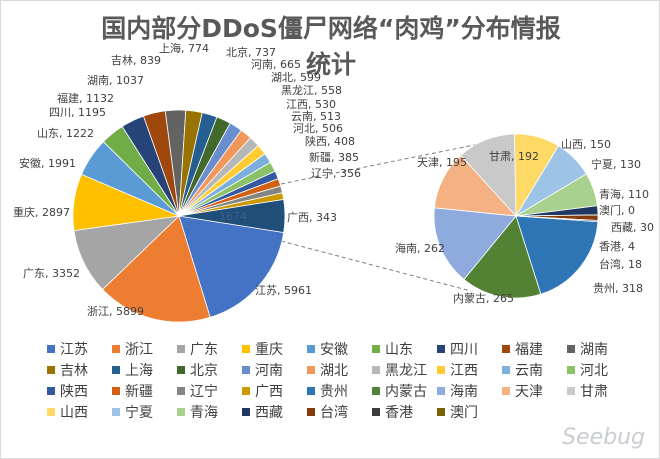  I want to click on legend-label: 广西, so click(269, 391).